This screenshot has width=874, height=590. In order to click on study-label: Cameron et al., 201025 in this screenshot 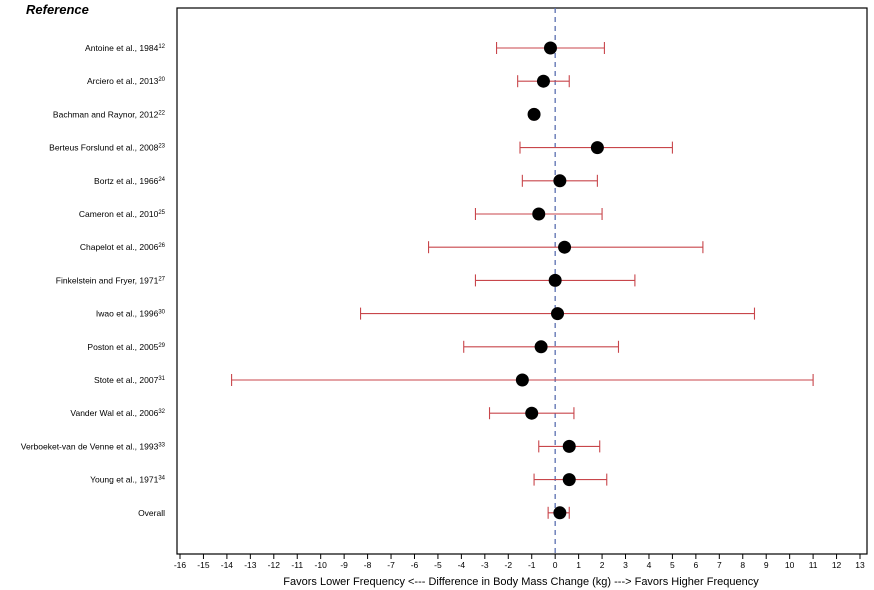, I will do `click(122, 214)`.